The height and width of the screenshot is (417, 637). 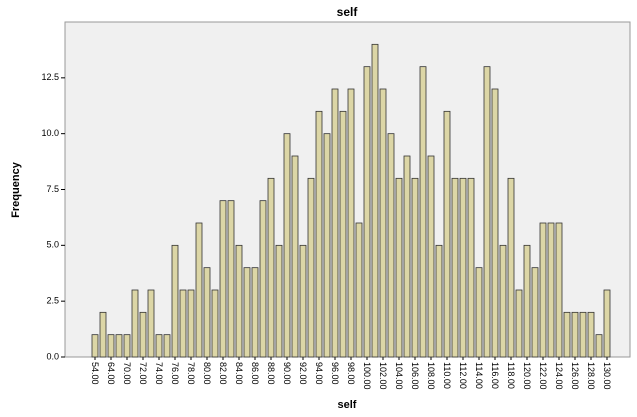 I want to click on x-tick-label: 102.00, so click(x=383, y=376).